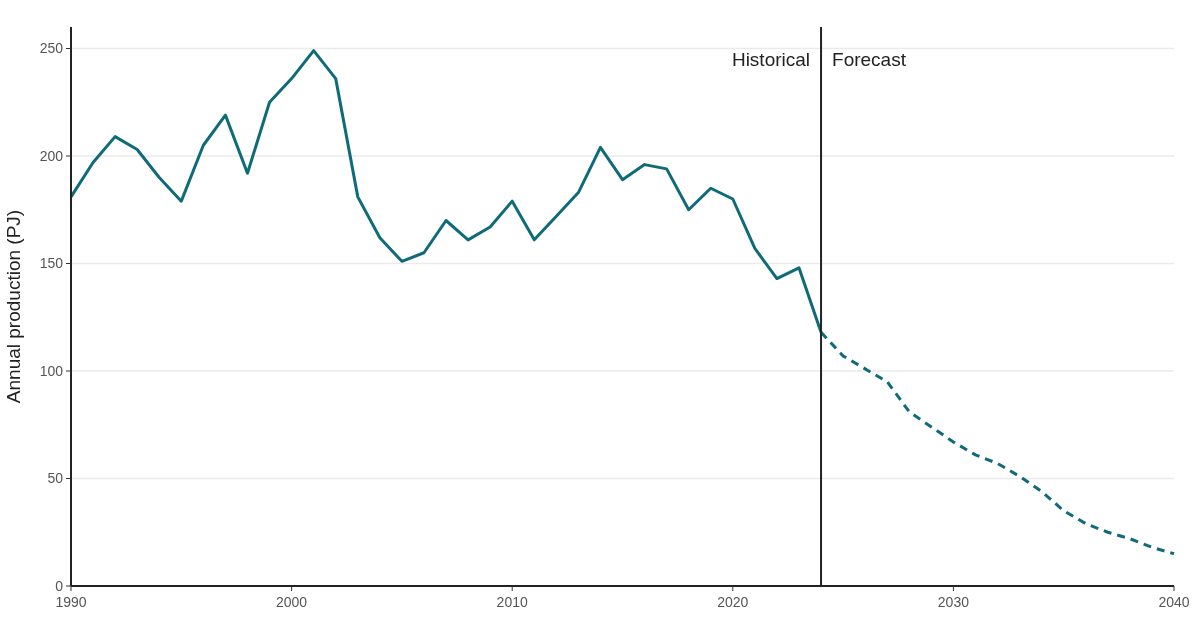 The width and height of the screenshot is (1200, 624). What do you see at coordinates (733, 602) in the screenshot?
I see `x-tick-label: 2020` at bounding box center [733, 602].